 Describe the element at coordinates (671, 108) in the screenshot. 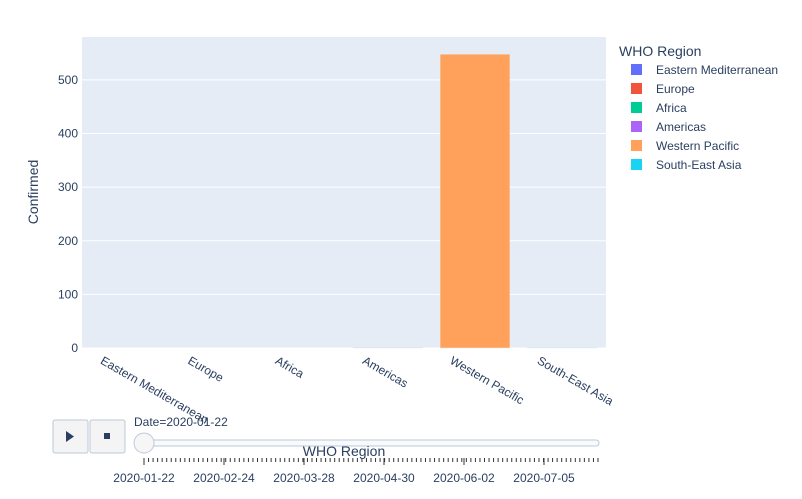

I see `legend-label: Africa` at that location.